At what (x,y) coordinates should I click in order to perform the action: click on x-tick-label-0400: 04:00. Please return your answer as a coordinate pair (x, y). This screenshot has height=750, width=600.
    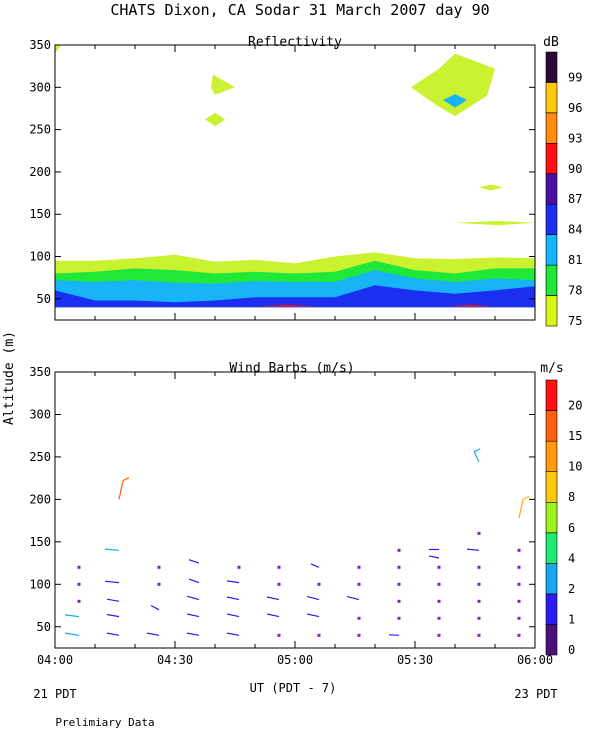
    Looking at the image, I should click on (55, 660).